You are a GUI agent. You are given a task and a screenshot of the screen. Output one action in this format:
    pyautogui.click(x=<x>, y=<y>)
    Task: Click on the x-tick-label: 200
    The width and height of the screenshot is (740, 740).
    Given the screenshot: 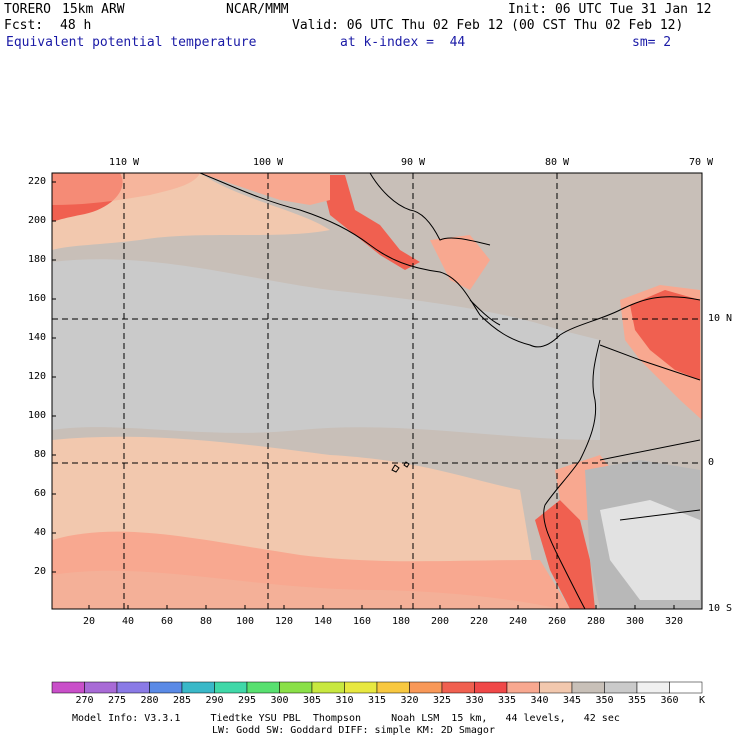 What is the action you would take?
    pyautogui.click(x=440, y=621)
    